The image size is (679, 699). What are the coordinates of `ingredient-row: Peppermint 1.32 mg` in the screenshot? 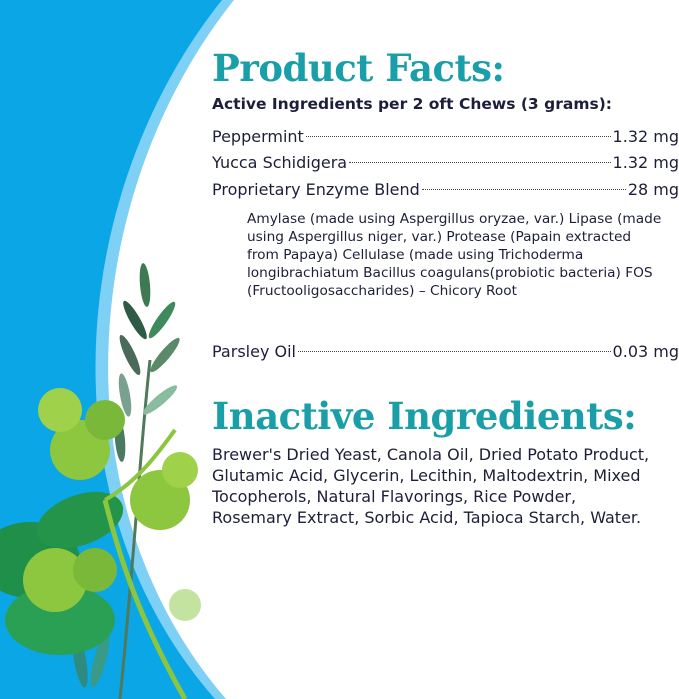 It's located at (445, 136).